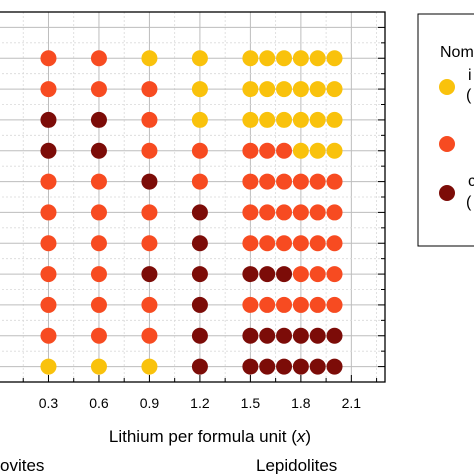 The image size is (474, 474). I want to click on legend-title: Nom, so click(457, 52).